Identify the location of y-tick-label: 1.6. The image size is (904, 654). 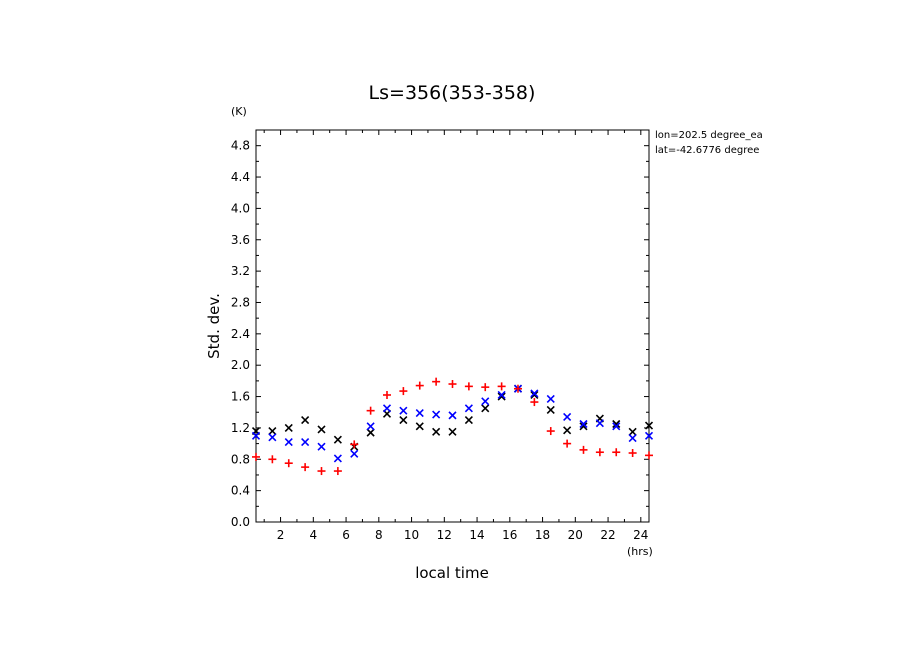
(240, 397).